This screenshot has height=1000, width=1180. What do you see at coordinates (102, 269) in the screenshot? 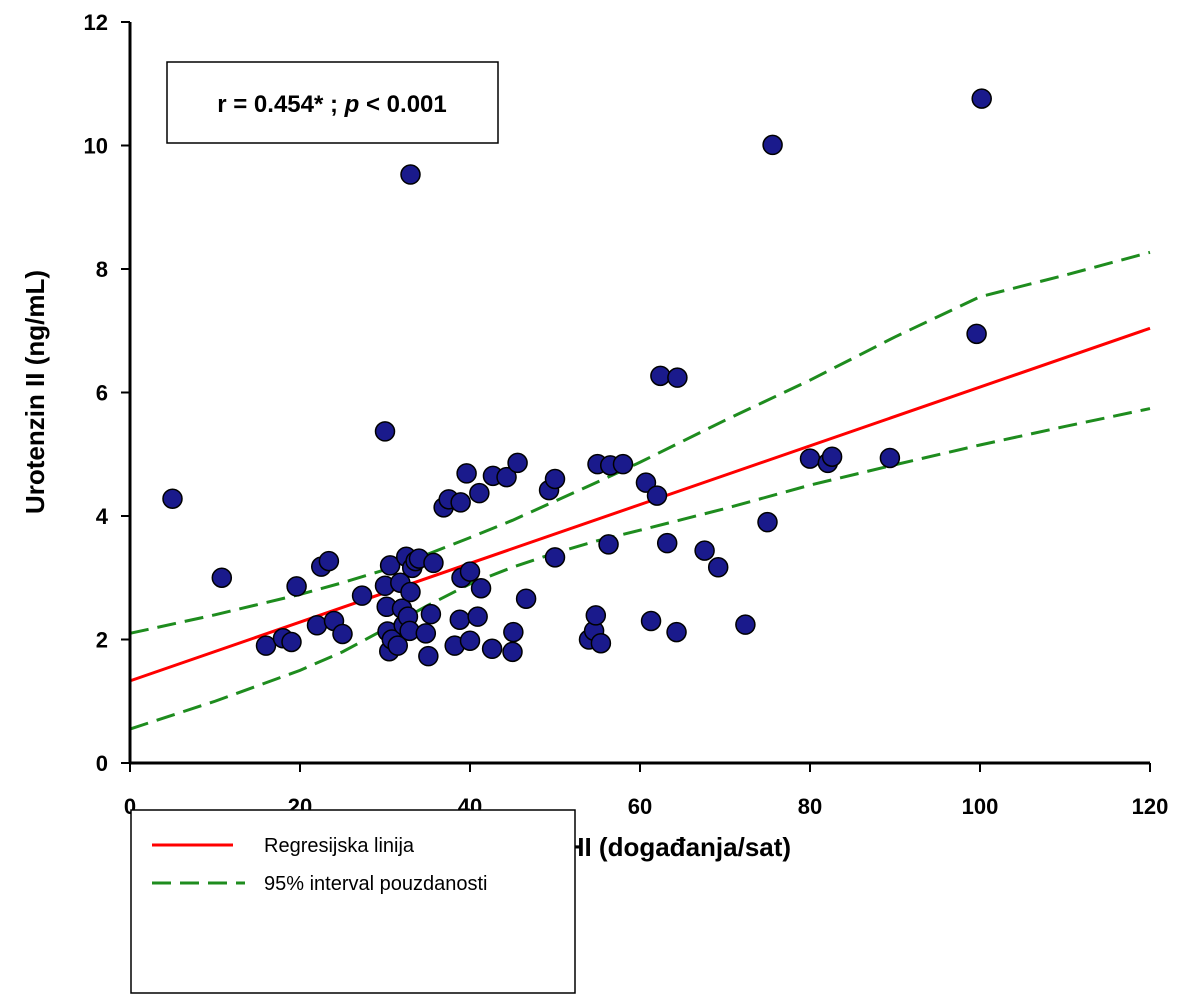
I see `y-tick-label: 8` at bounding box center [102, 269].